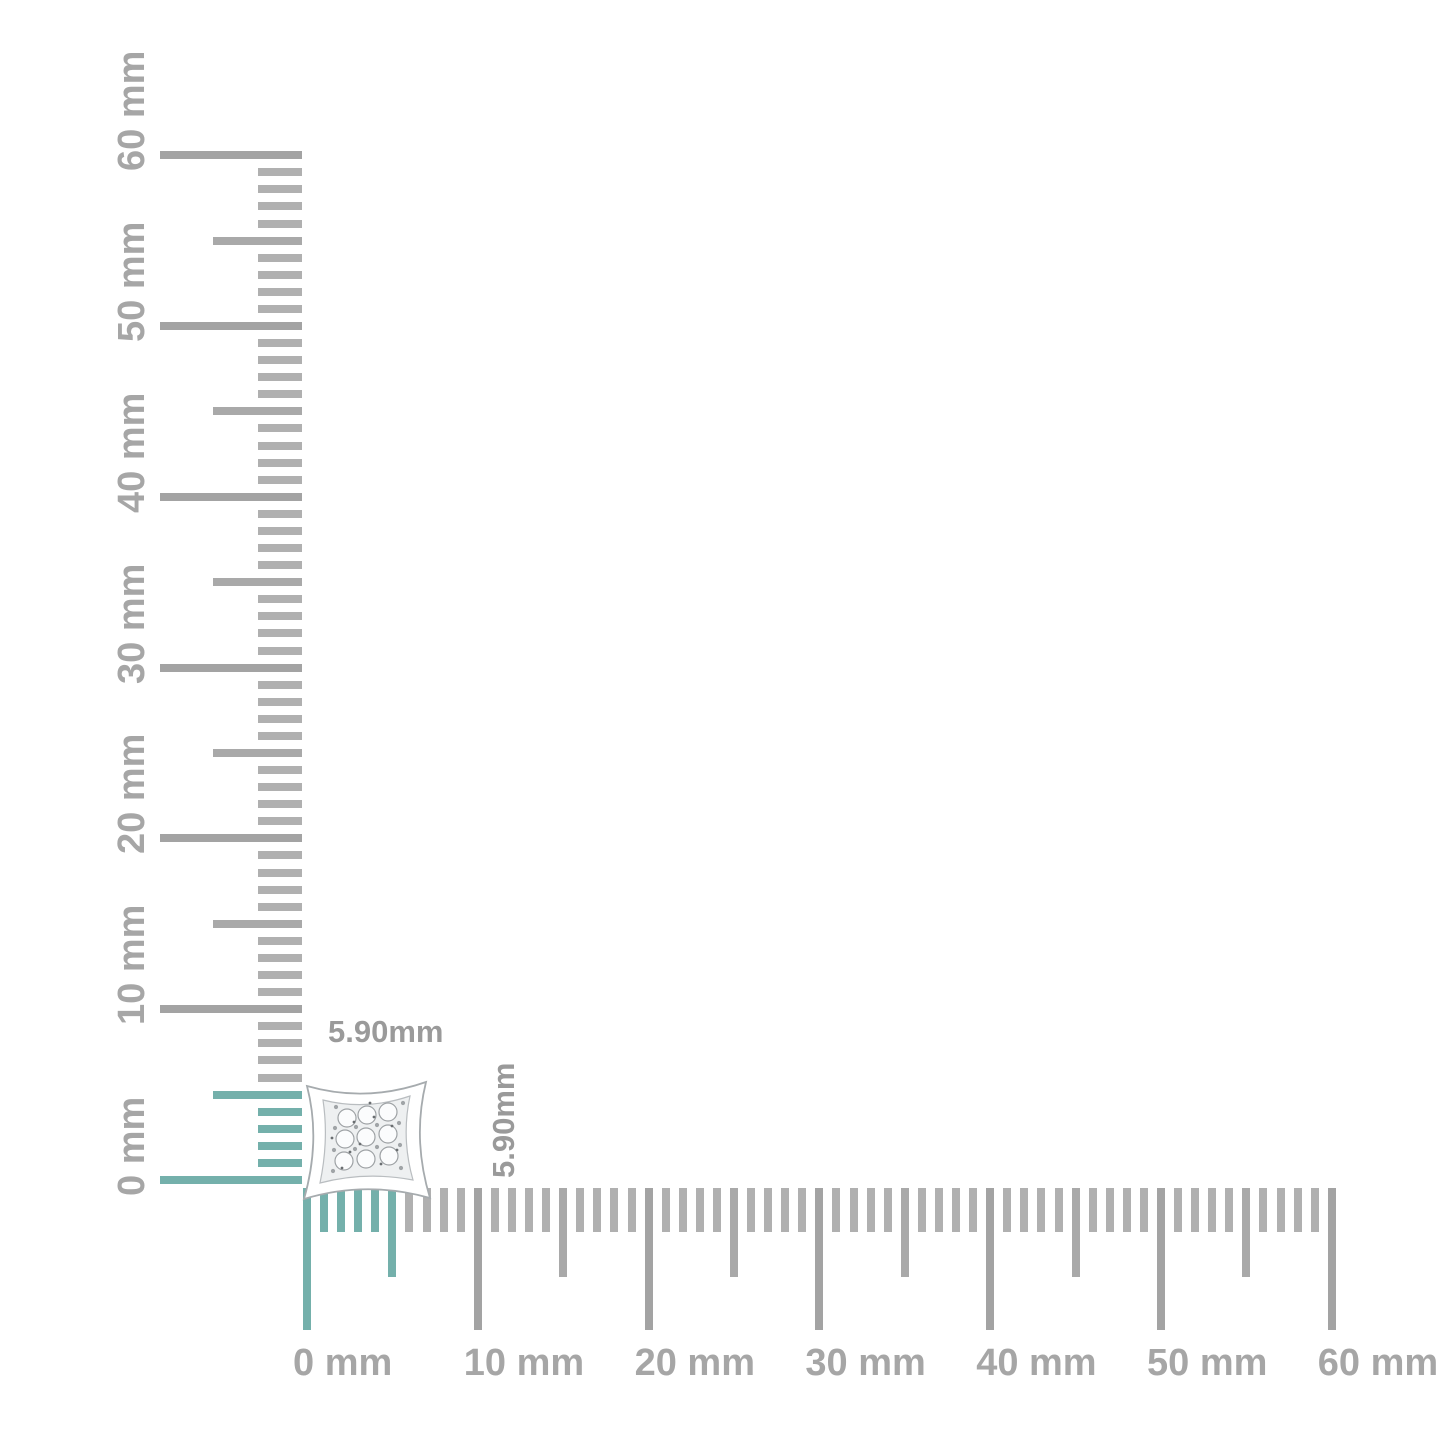 This screenshot has width=1445, height=1445. What do you see at coordinates (280, 735) in the screenshot?
I see `v-ruler-tick-26mm` at bounding box center [280, 735].